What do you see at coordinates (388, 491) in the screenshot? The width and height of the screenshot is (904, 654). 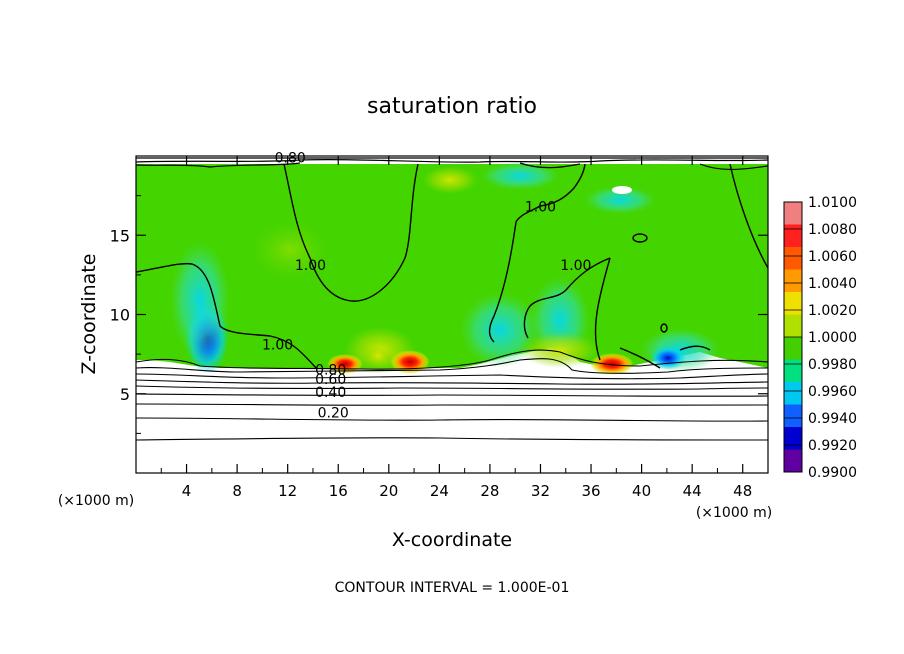 I see `x-tick-label: 20` at bounding box center [388, 491].